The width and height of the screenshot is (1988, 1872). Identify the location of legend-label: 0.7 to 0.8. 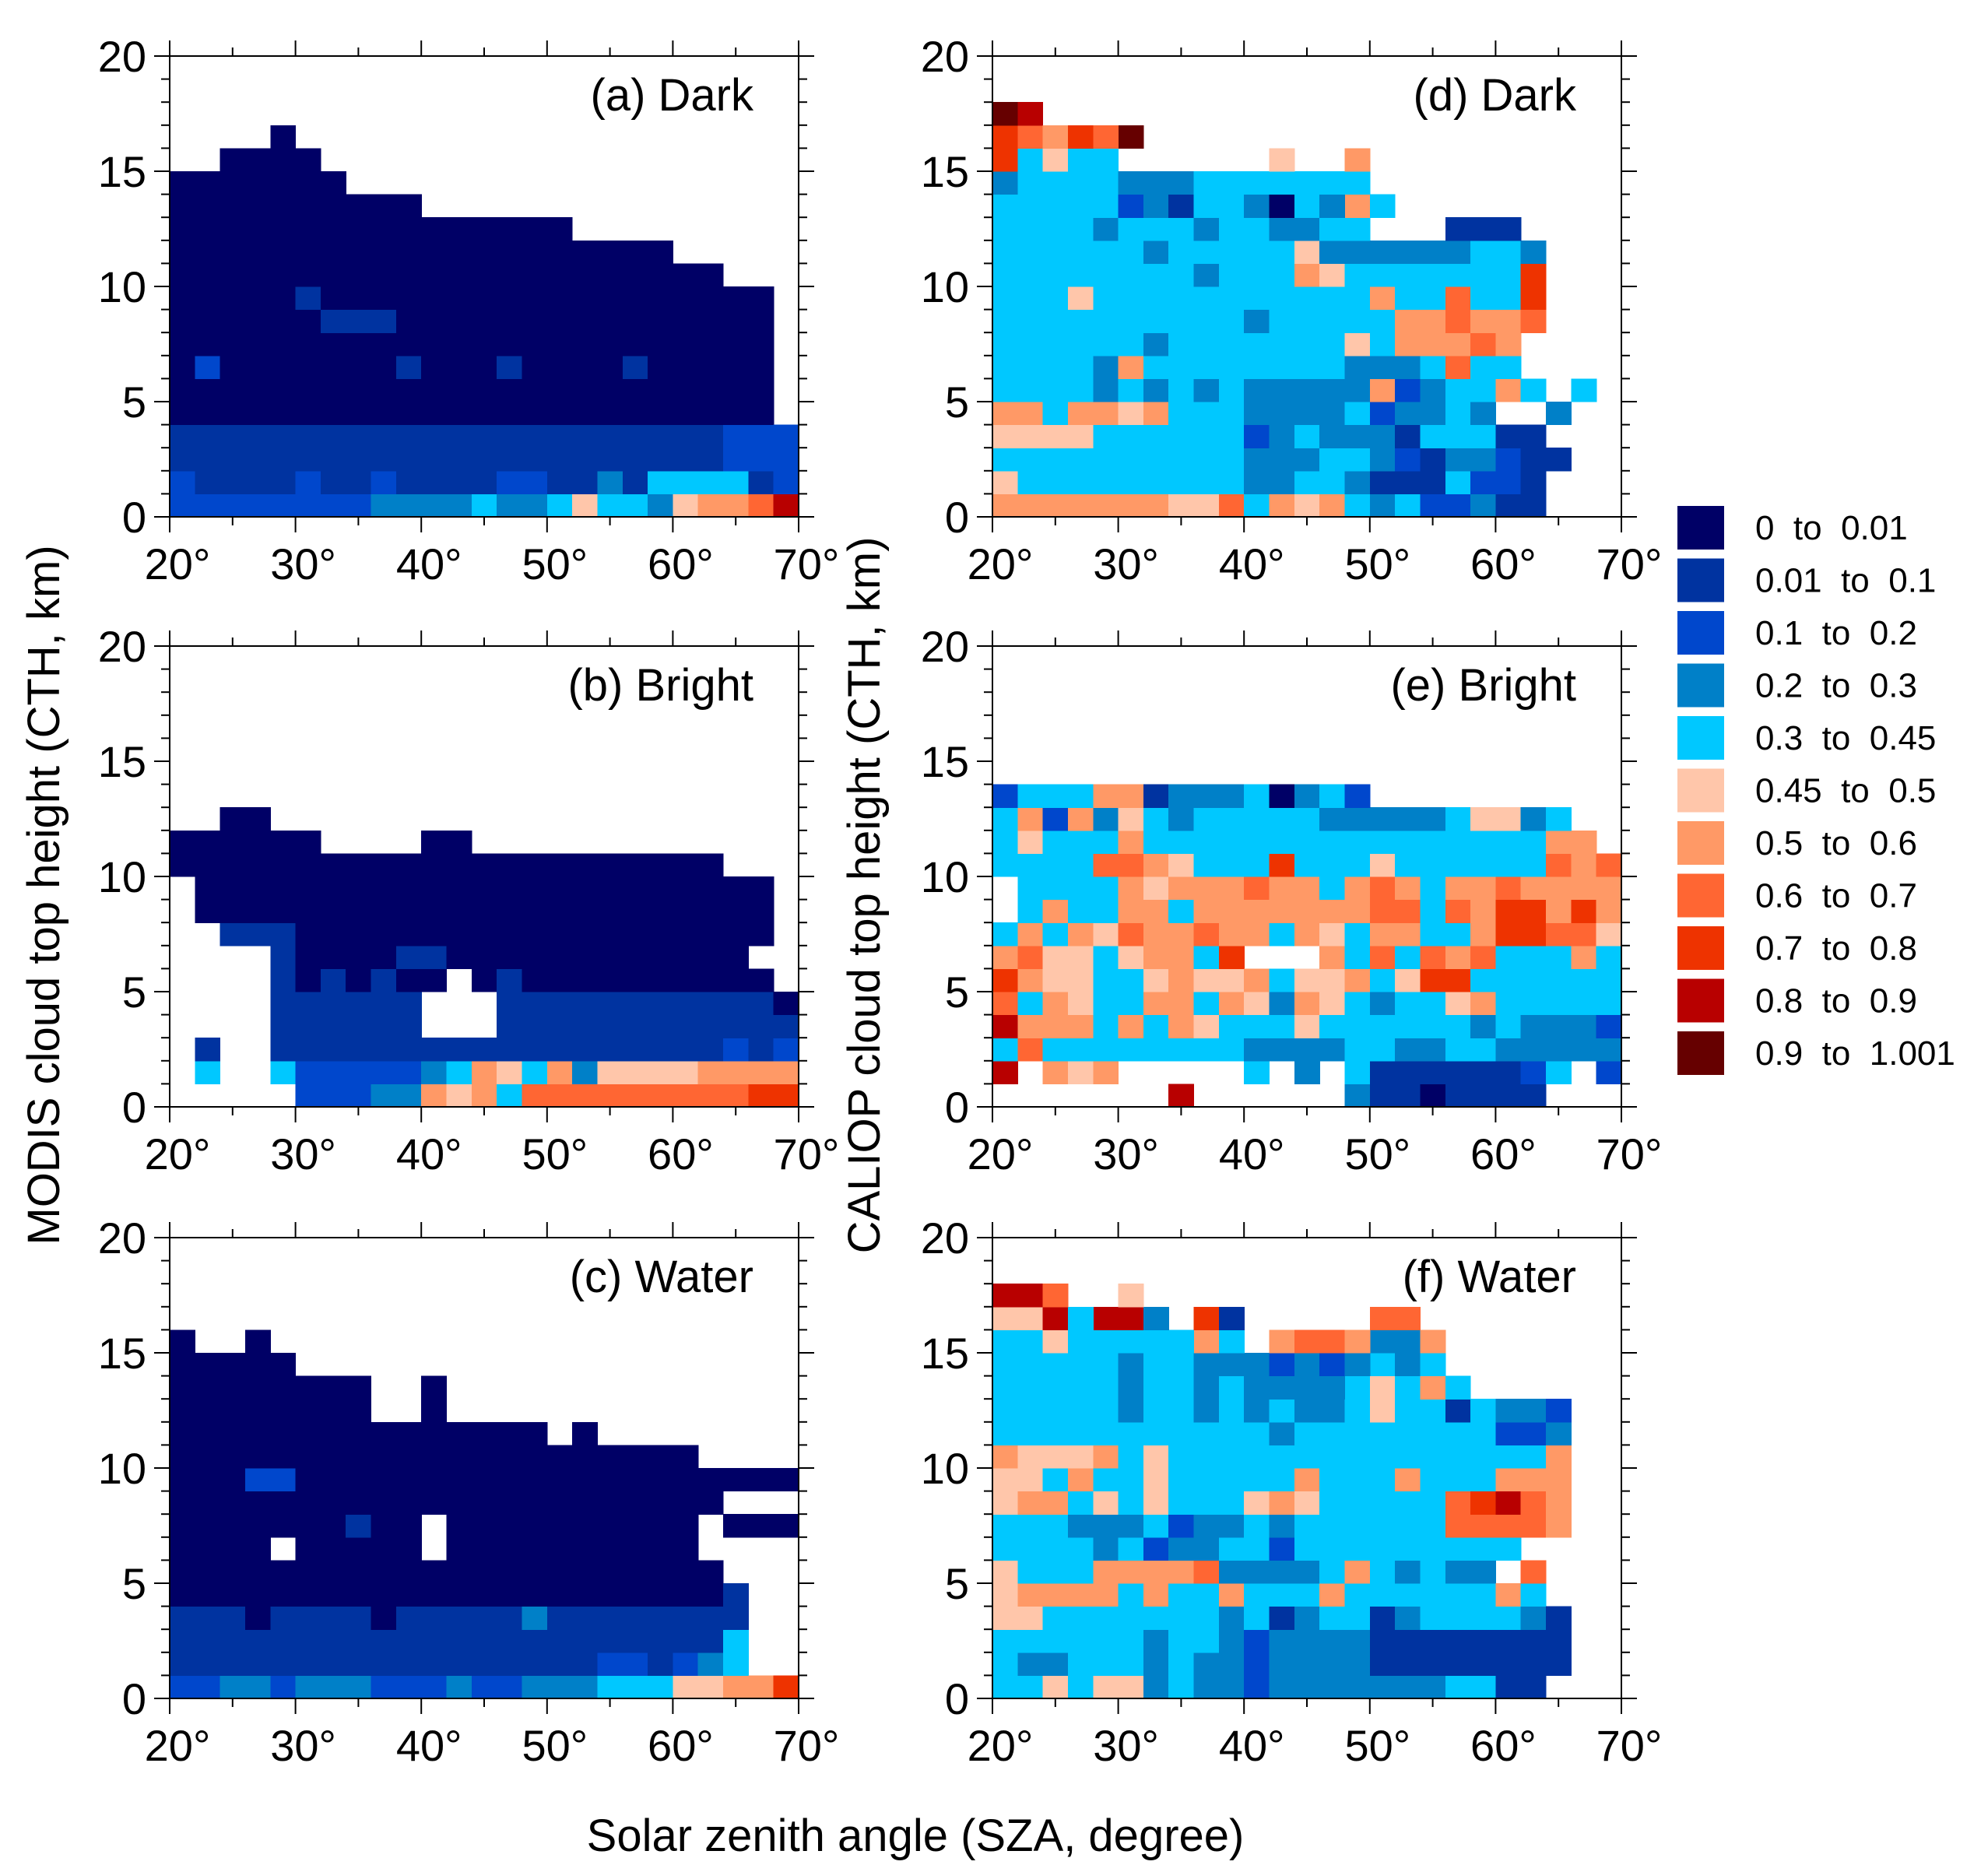
(1836, 949).